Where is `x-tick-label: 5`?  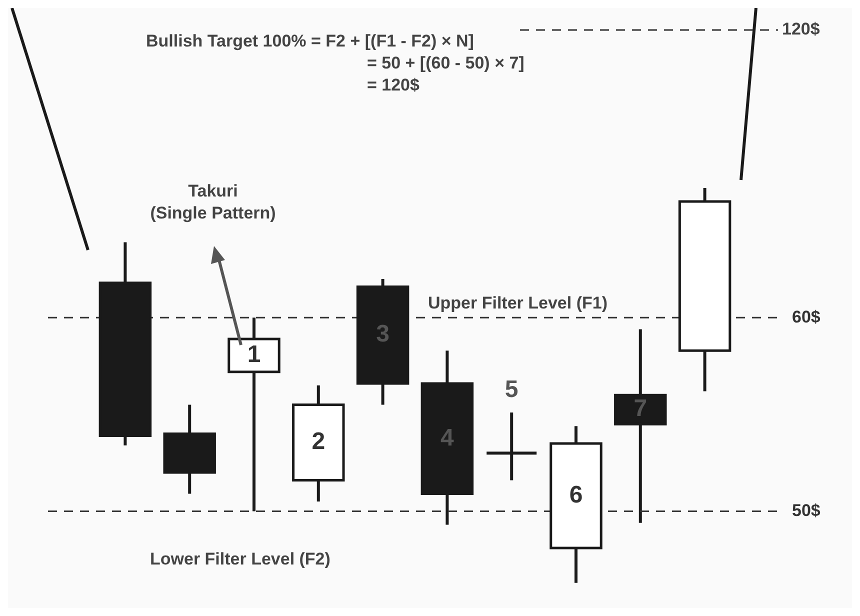 x-tick-label: 5 is located at coordinates (511, 390).